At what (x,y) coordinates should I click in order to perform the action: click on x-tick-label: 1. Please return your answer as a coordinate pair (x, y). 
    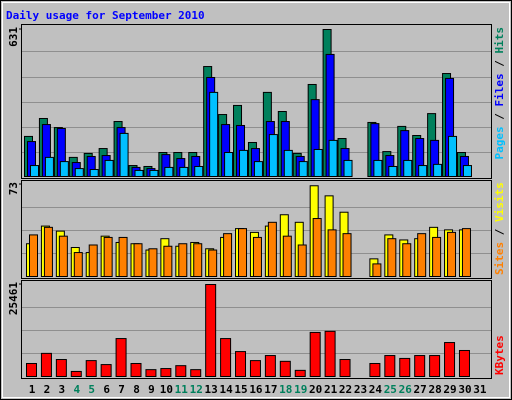
    Looking at the image, I should click on (32, 389).